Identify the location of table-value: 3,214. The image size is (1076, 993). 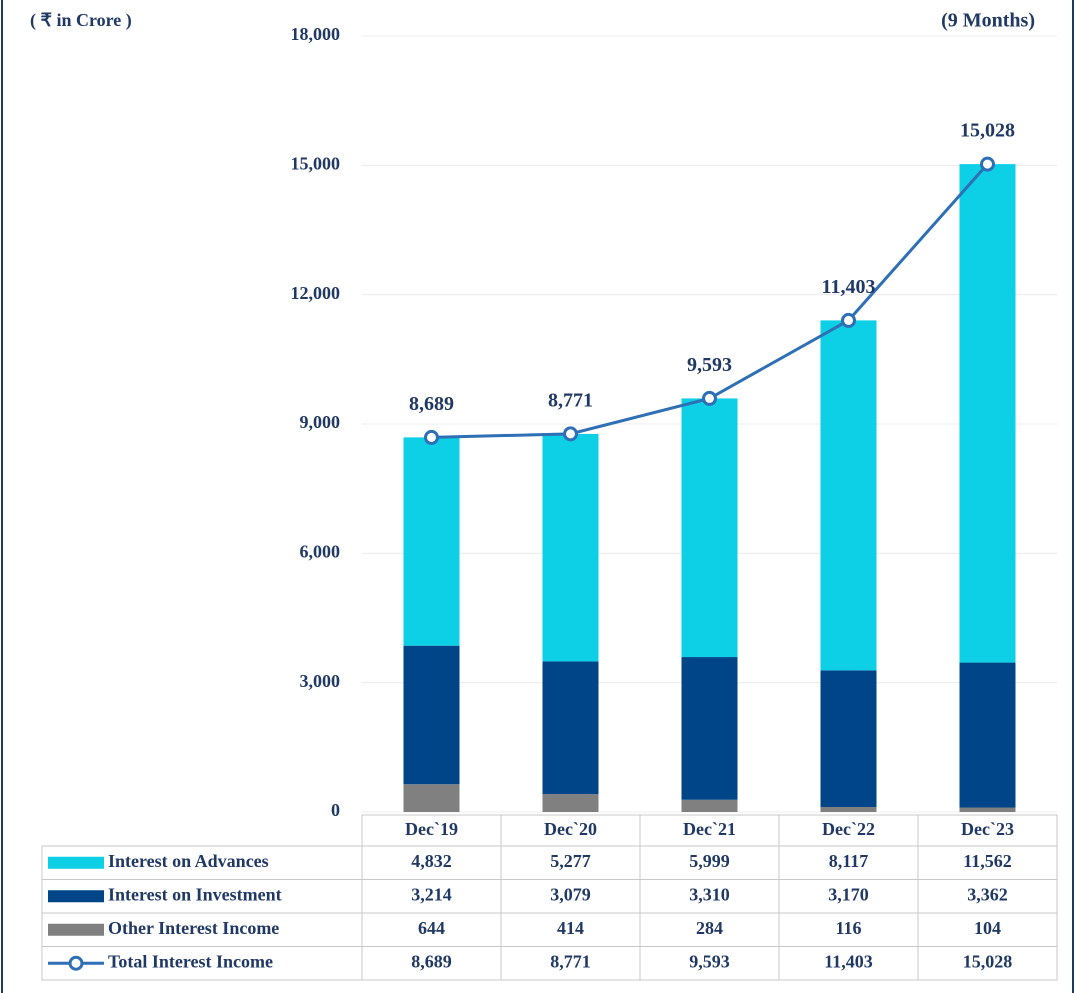
(431, 894).